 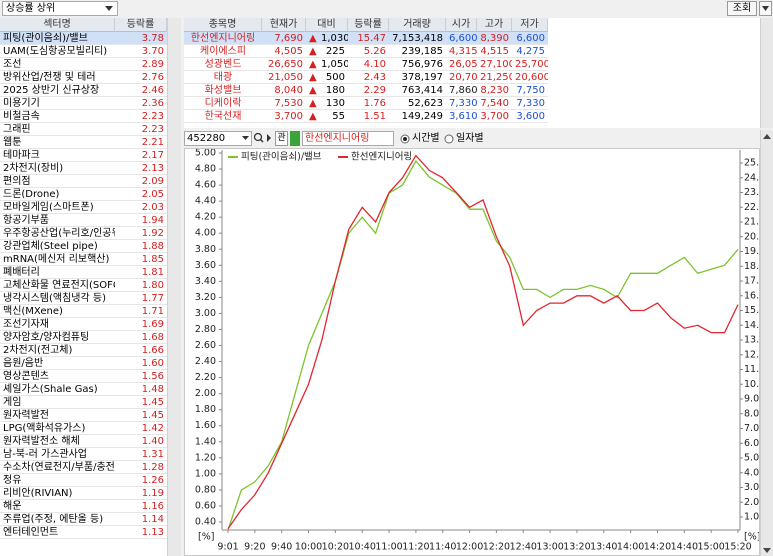 I want to click on filter-dropdown: 상승률 상위, so click(x=60, y=8).